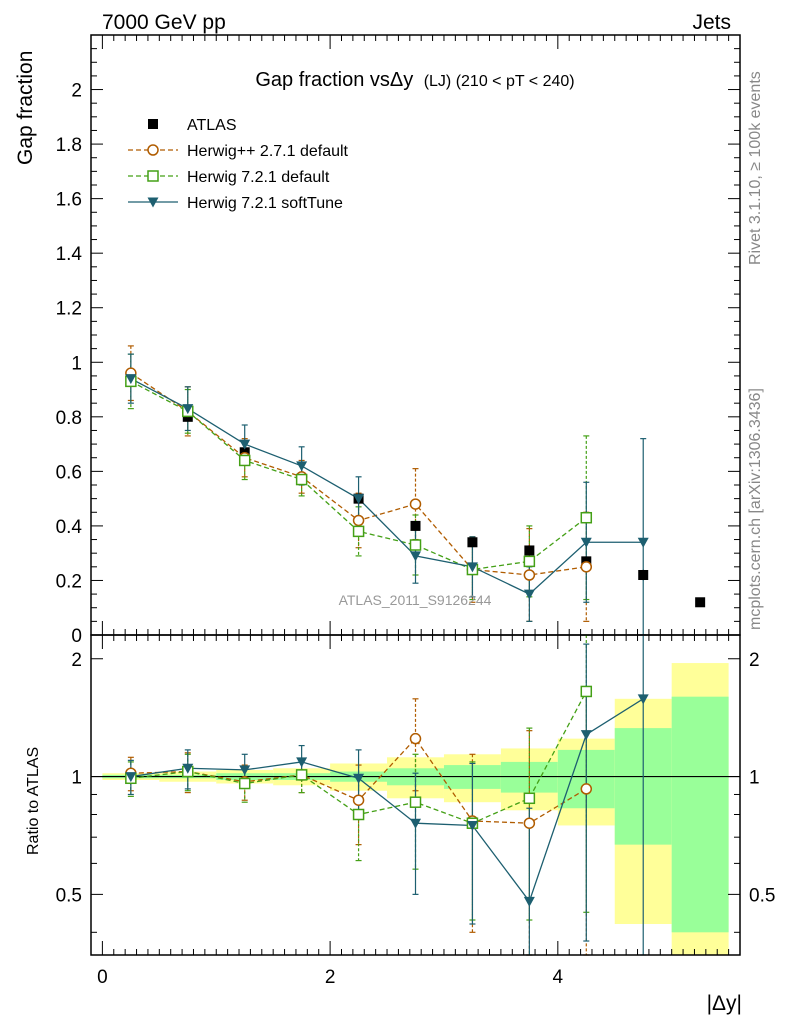 This screenshot has height=1024, width=786. I want to click on main-y-tick-label: 1, so click(76, 363).